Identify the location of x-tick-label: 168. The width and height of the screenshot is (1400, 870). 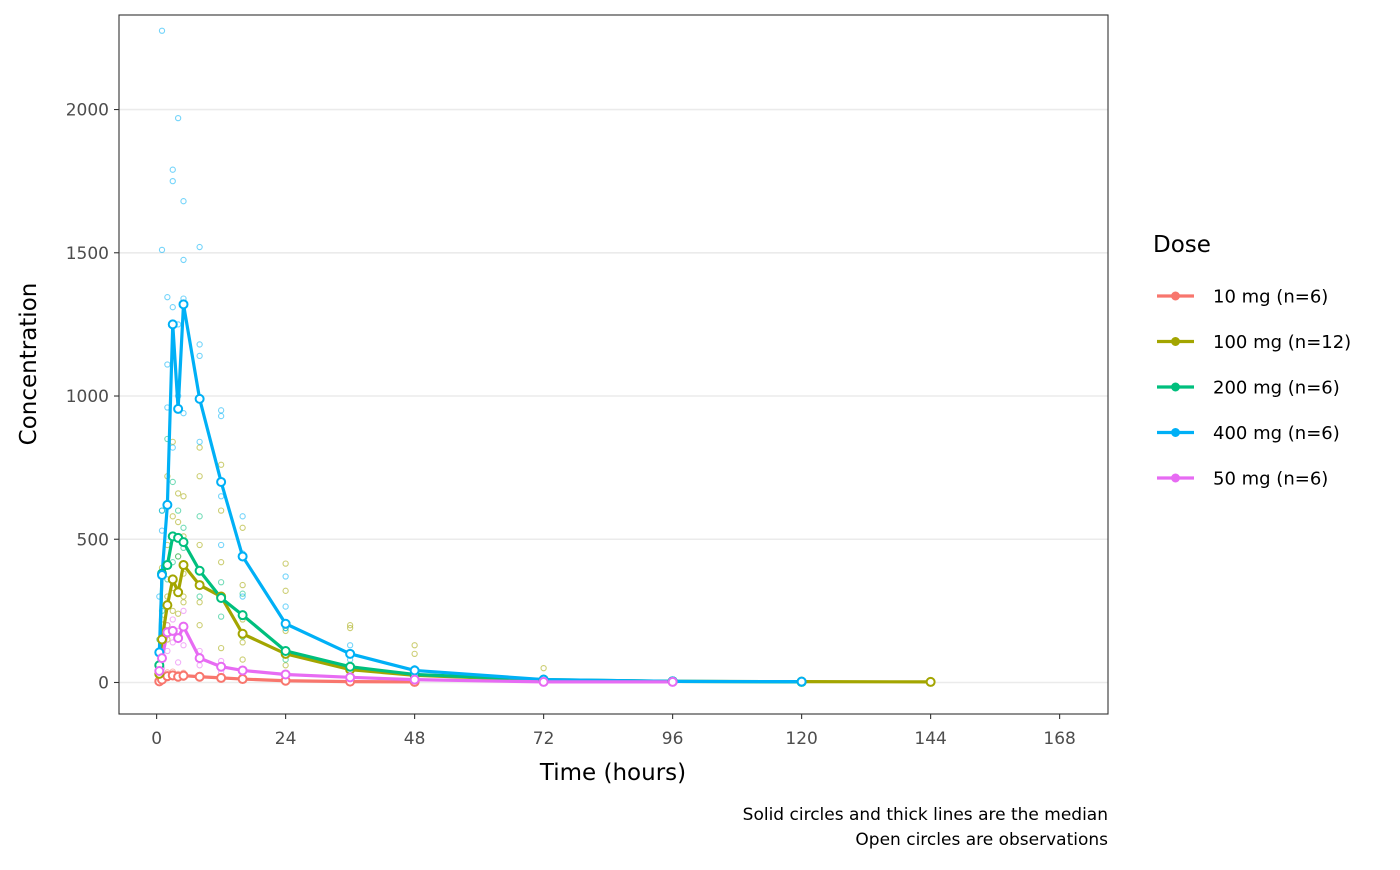
(1059, 739).